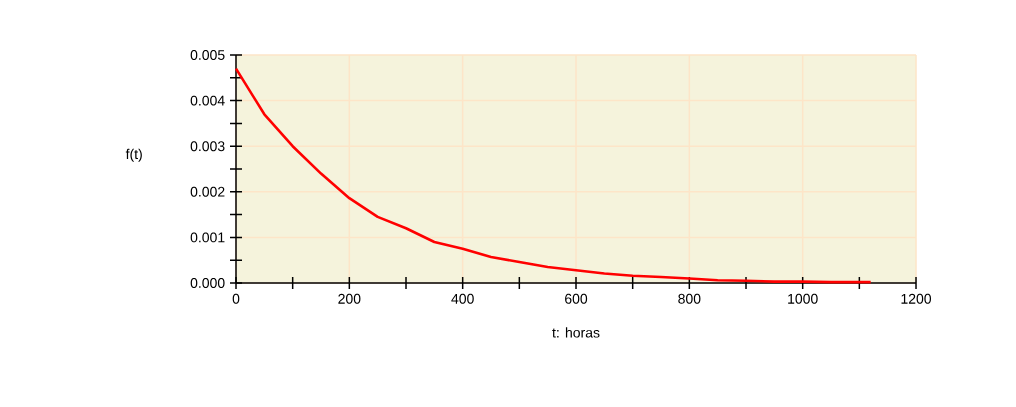 The width and height of the screenshot is (1016, 407). What do you see at coordinates (207, 100) in the screenshot?
I see `y-tick-label: 0.004` at bounding box center [207, 100].